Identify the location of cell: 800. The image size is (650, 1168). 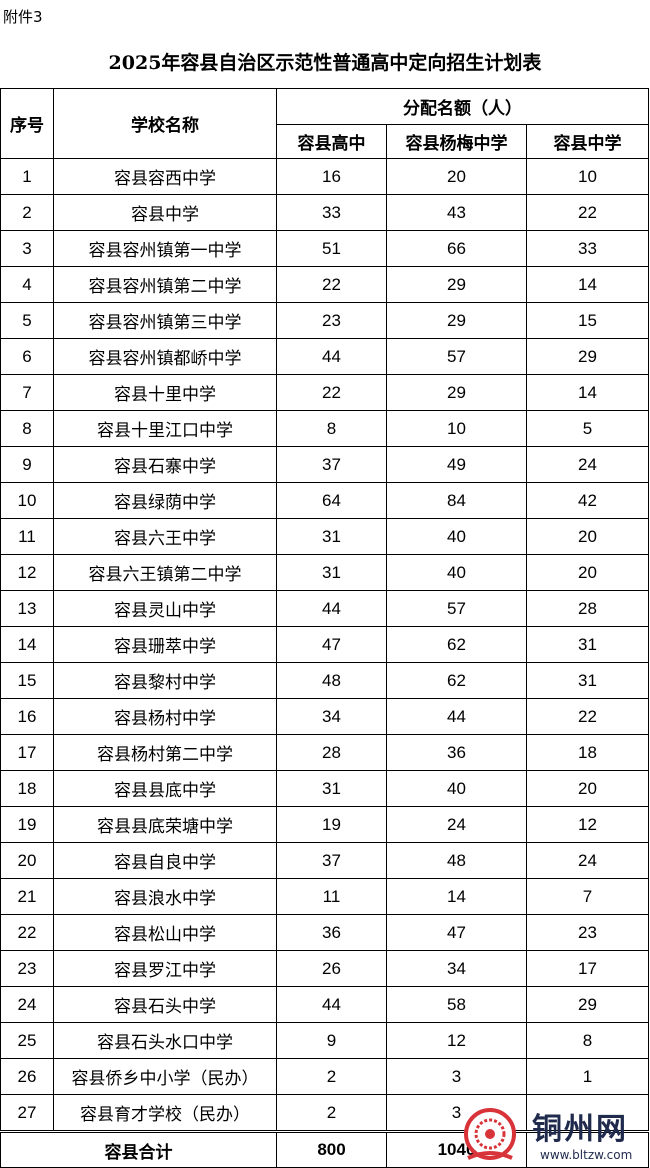
(331, 1149).